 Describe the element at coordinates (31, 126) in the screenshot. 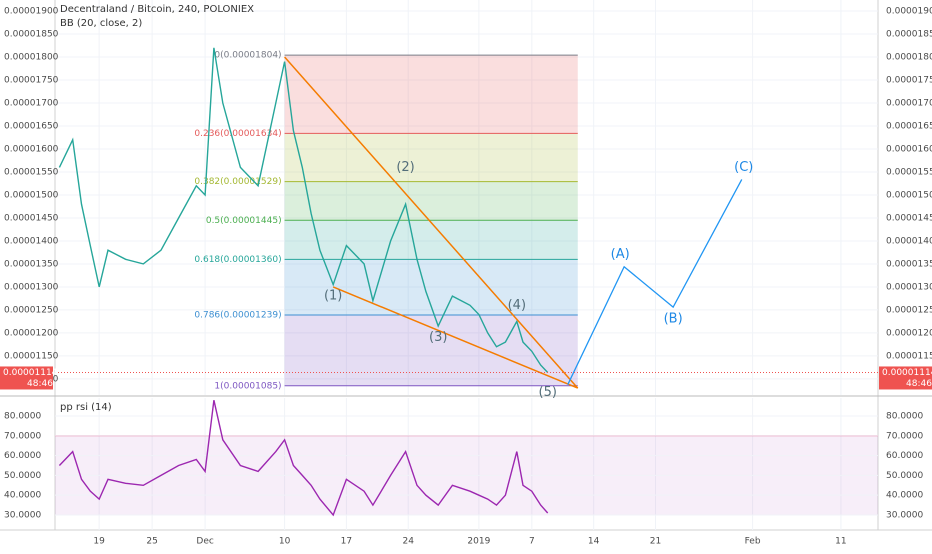

I see `y-tick-label-left: 0.00001650` at that location.